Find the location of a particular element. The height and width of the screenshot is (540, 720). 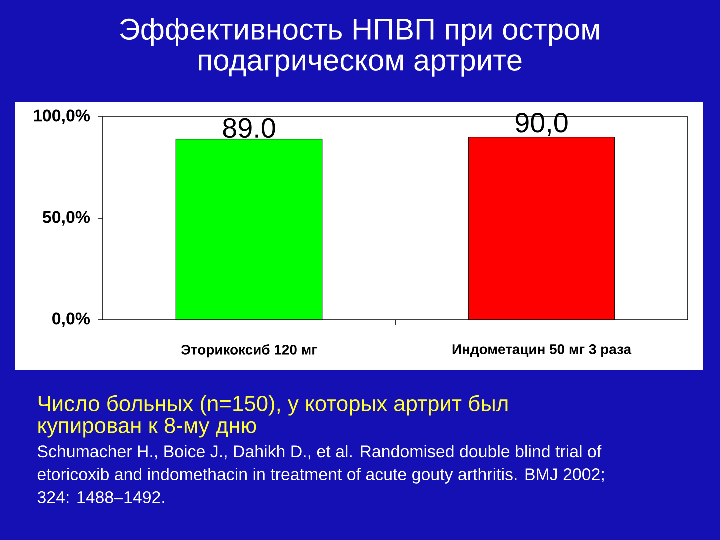

data-label: 90,0 is located at coordinates (542, 124).